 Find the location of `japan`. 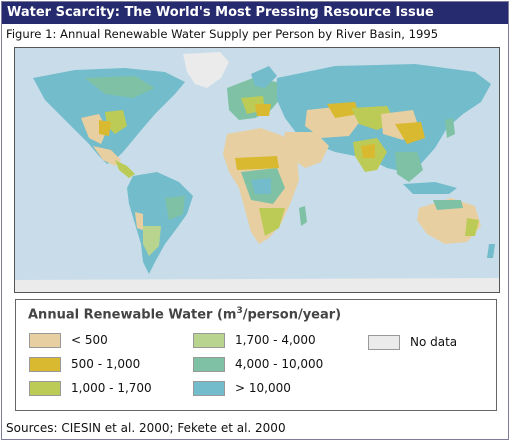

japan is located at coordinates (450, 128).